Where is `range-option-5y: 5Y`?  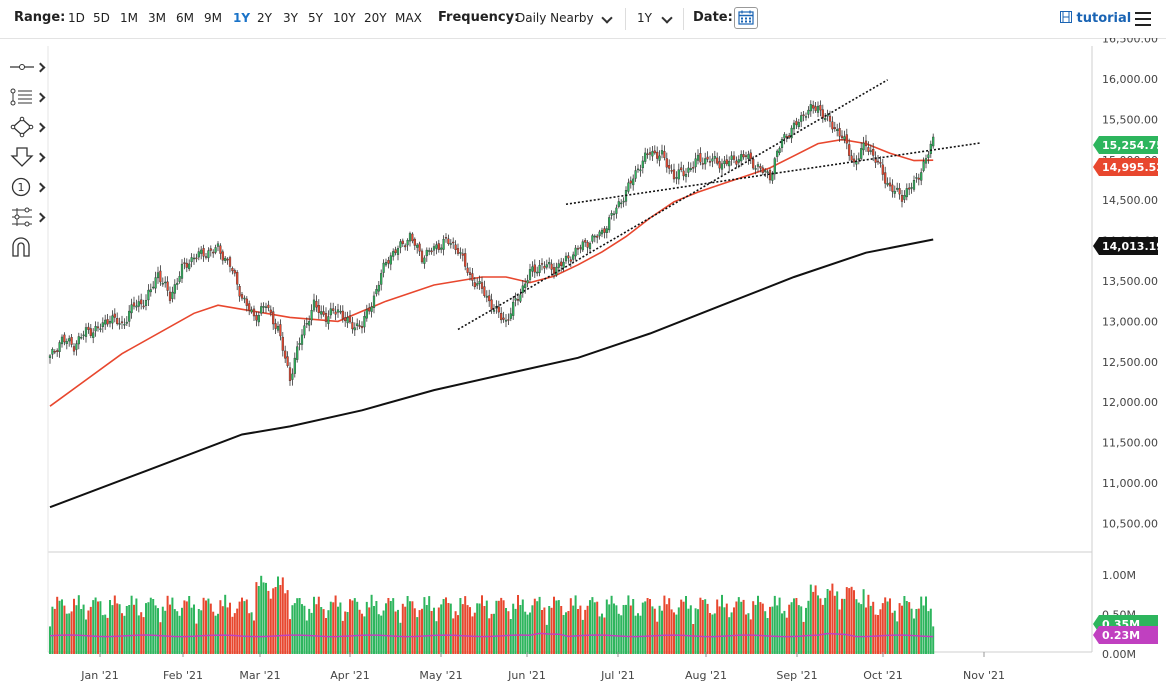 range-option-5y: 5Y is located at coordinates (315, 18).